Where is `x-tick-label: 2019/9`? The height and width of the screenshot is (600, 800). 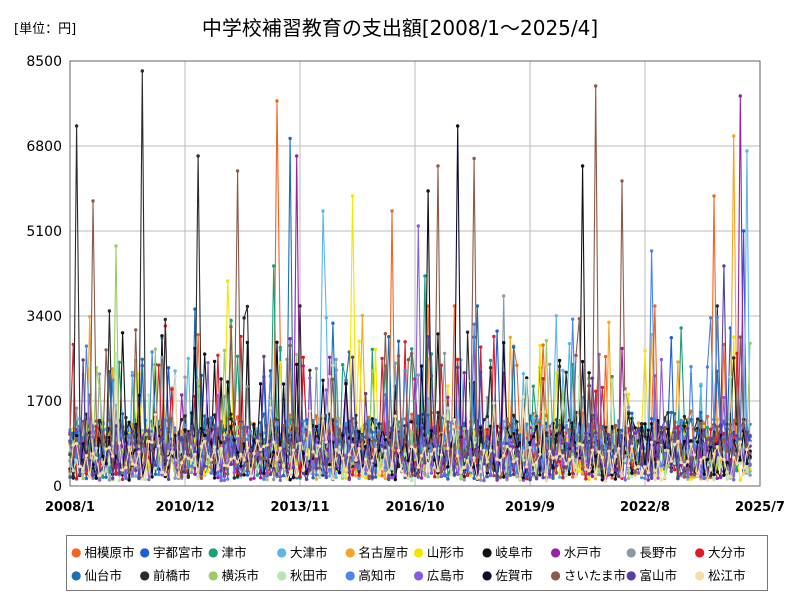
x-tick-label: 2019/9 is located at coordinates (530, 507).